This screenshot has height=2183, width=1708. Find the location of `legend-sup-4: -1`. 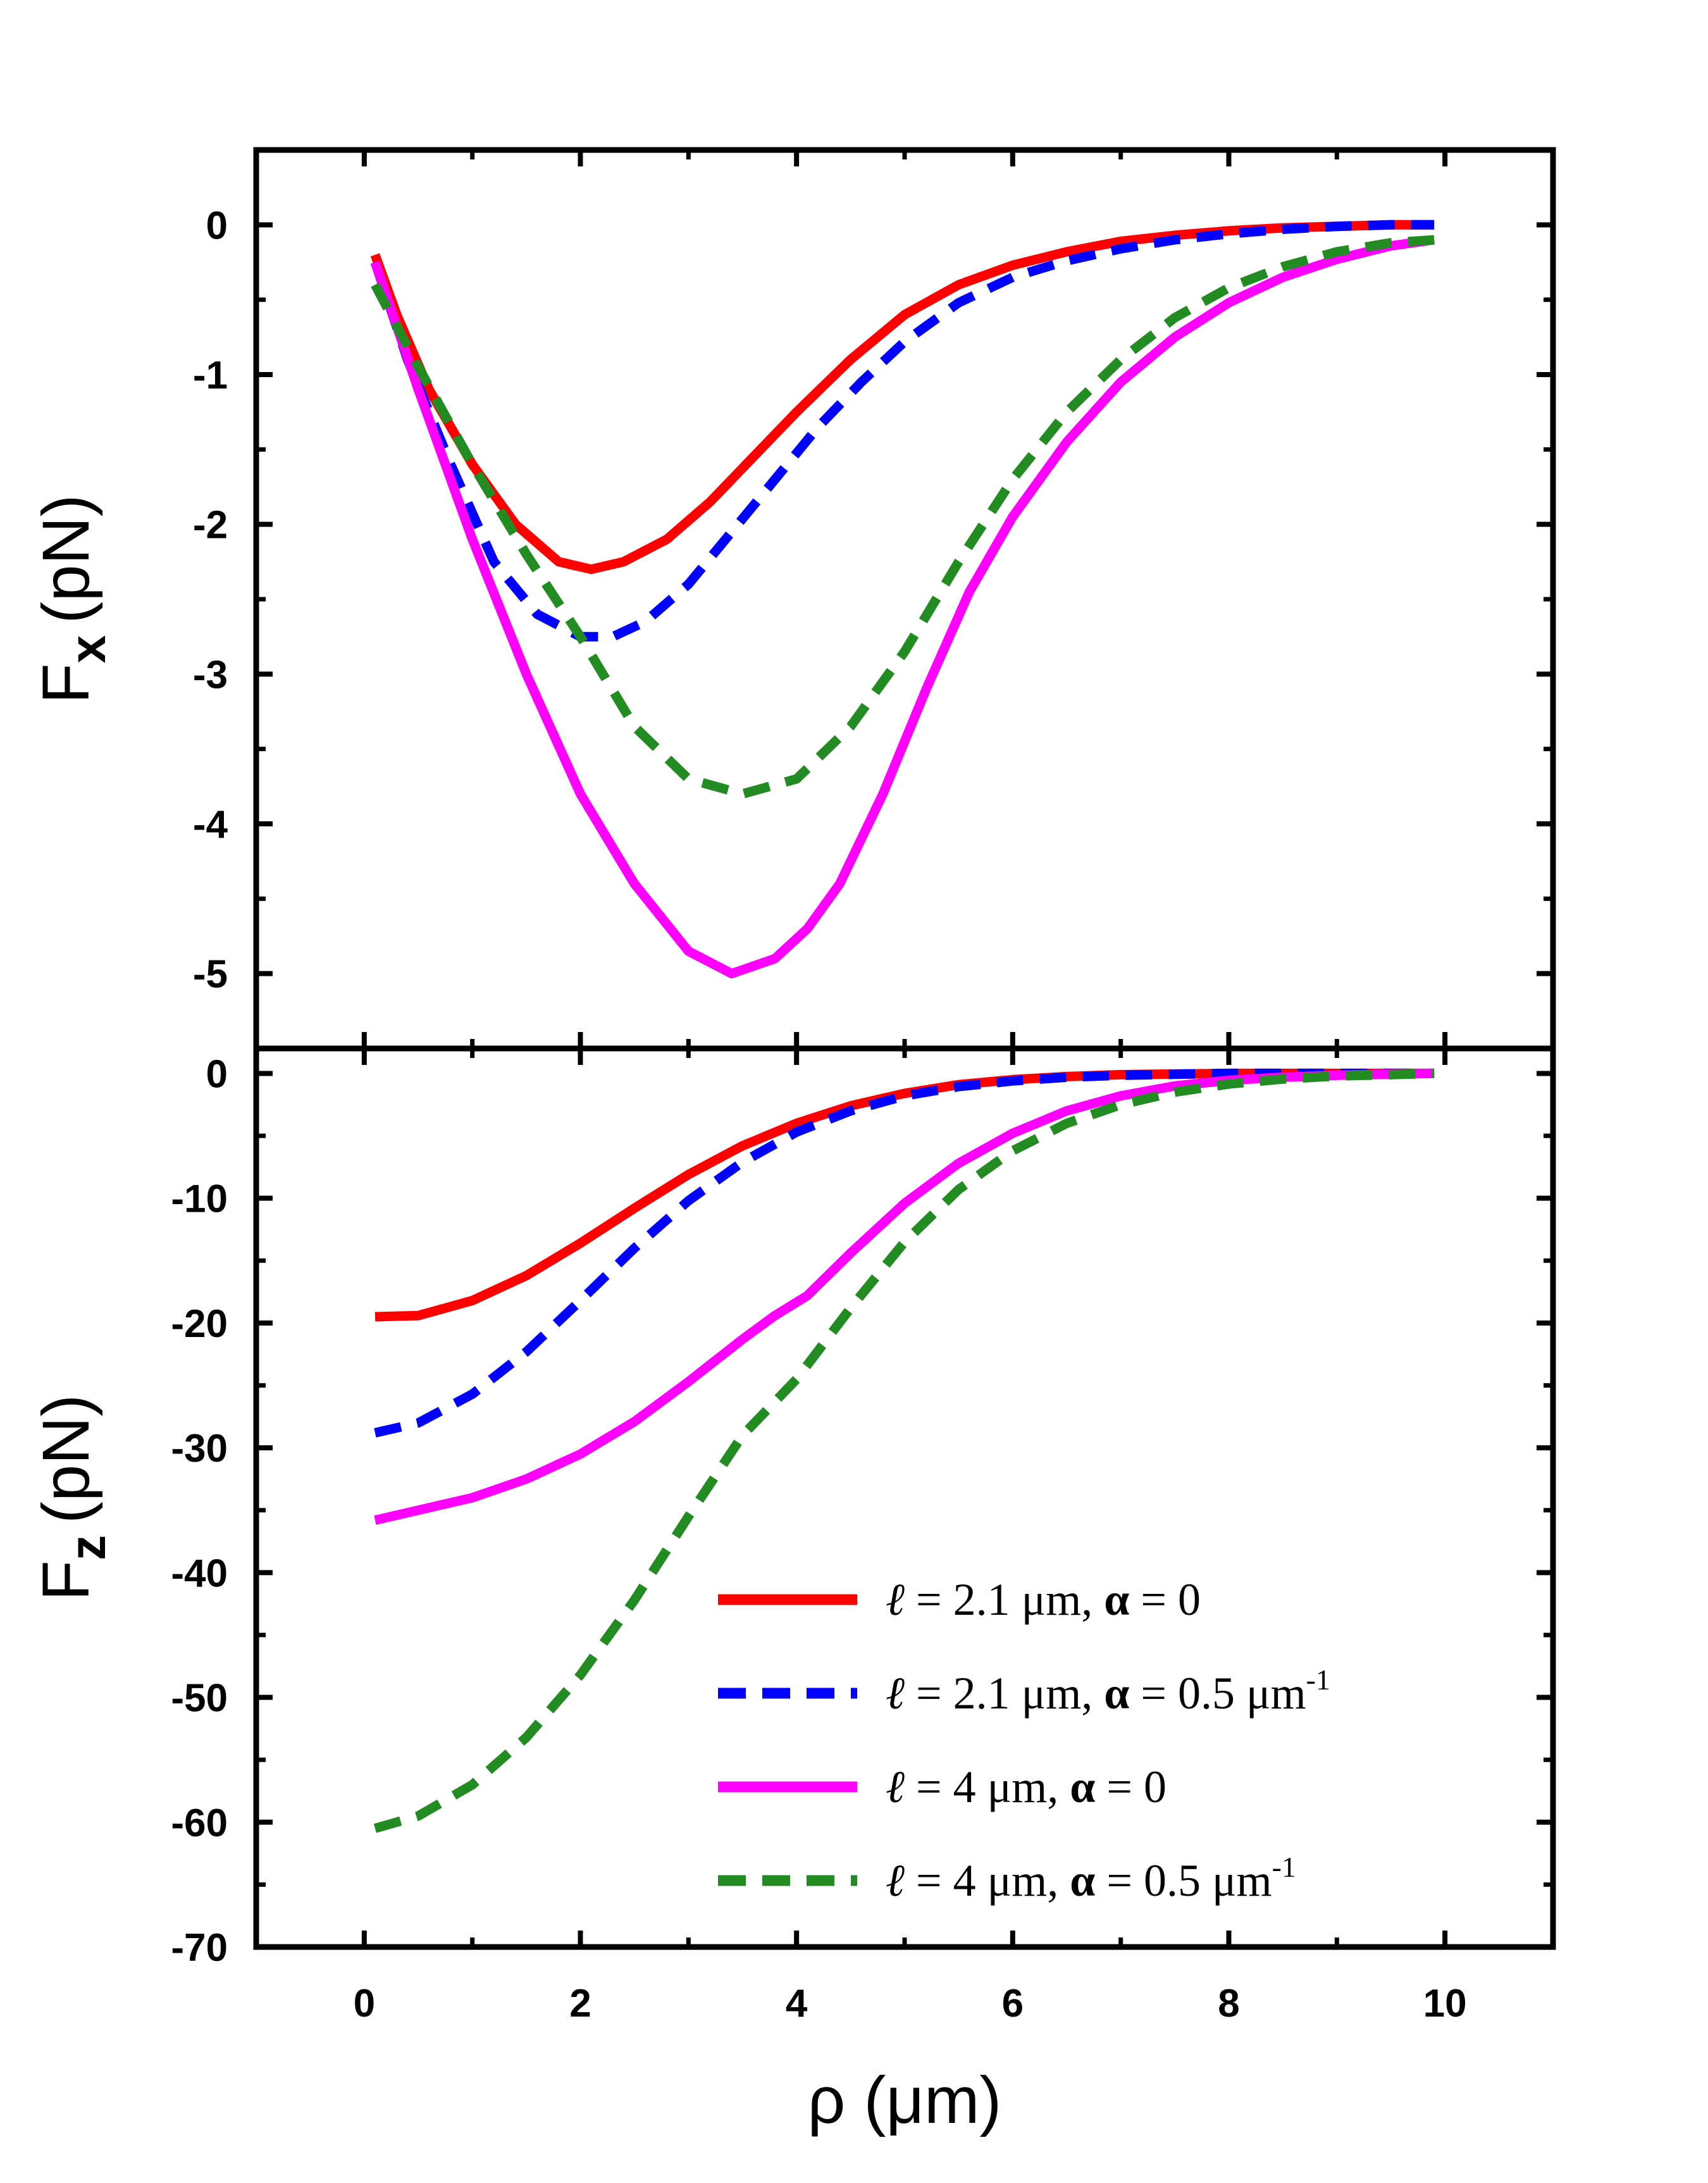

legend-sup-4: -1 is located at coordinates (1284, 1867).